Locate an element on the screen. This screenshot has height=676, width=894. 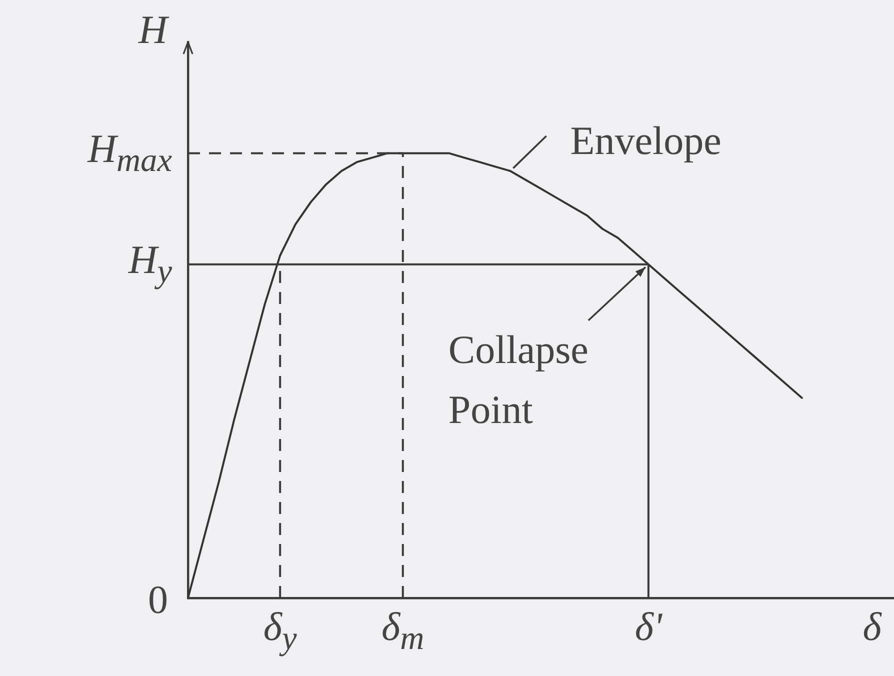
y-axis-title: H is located at coordinates (153, 30).